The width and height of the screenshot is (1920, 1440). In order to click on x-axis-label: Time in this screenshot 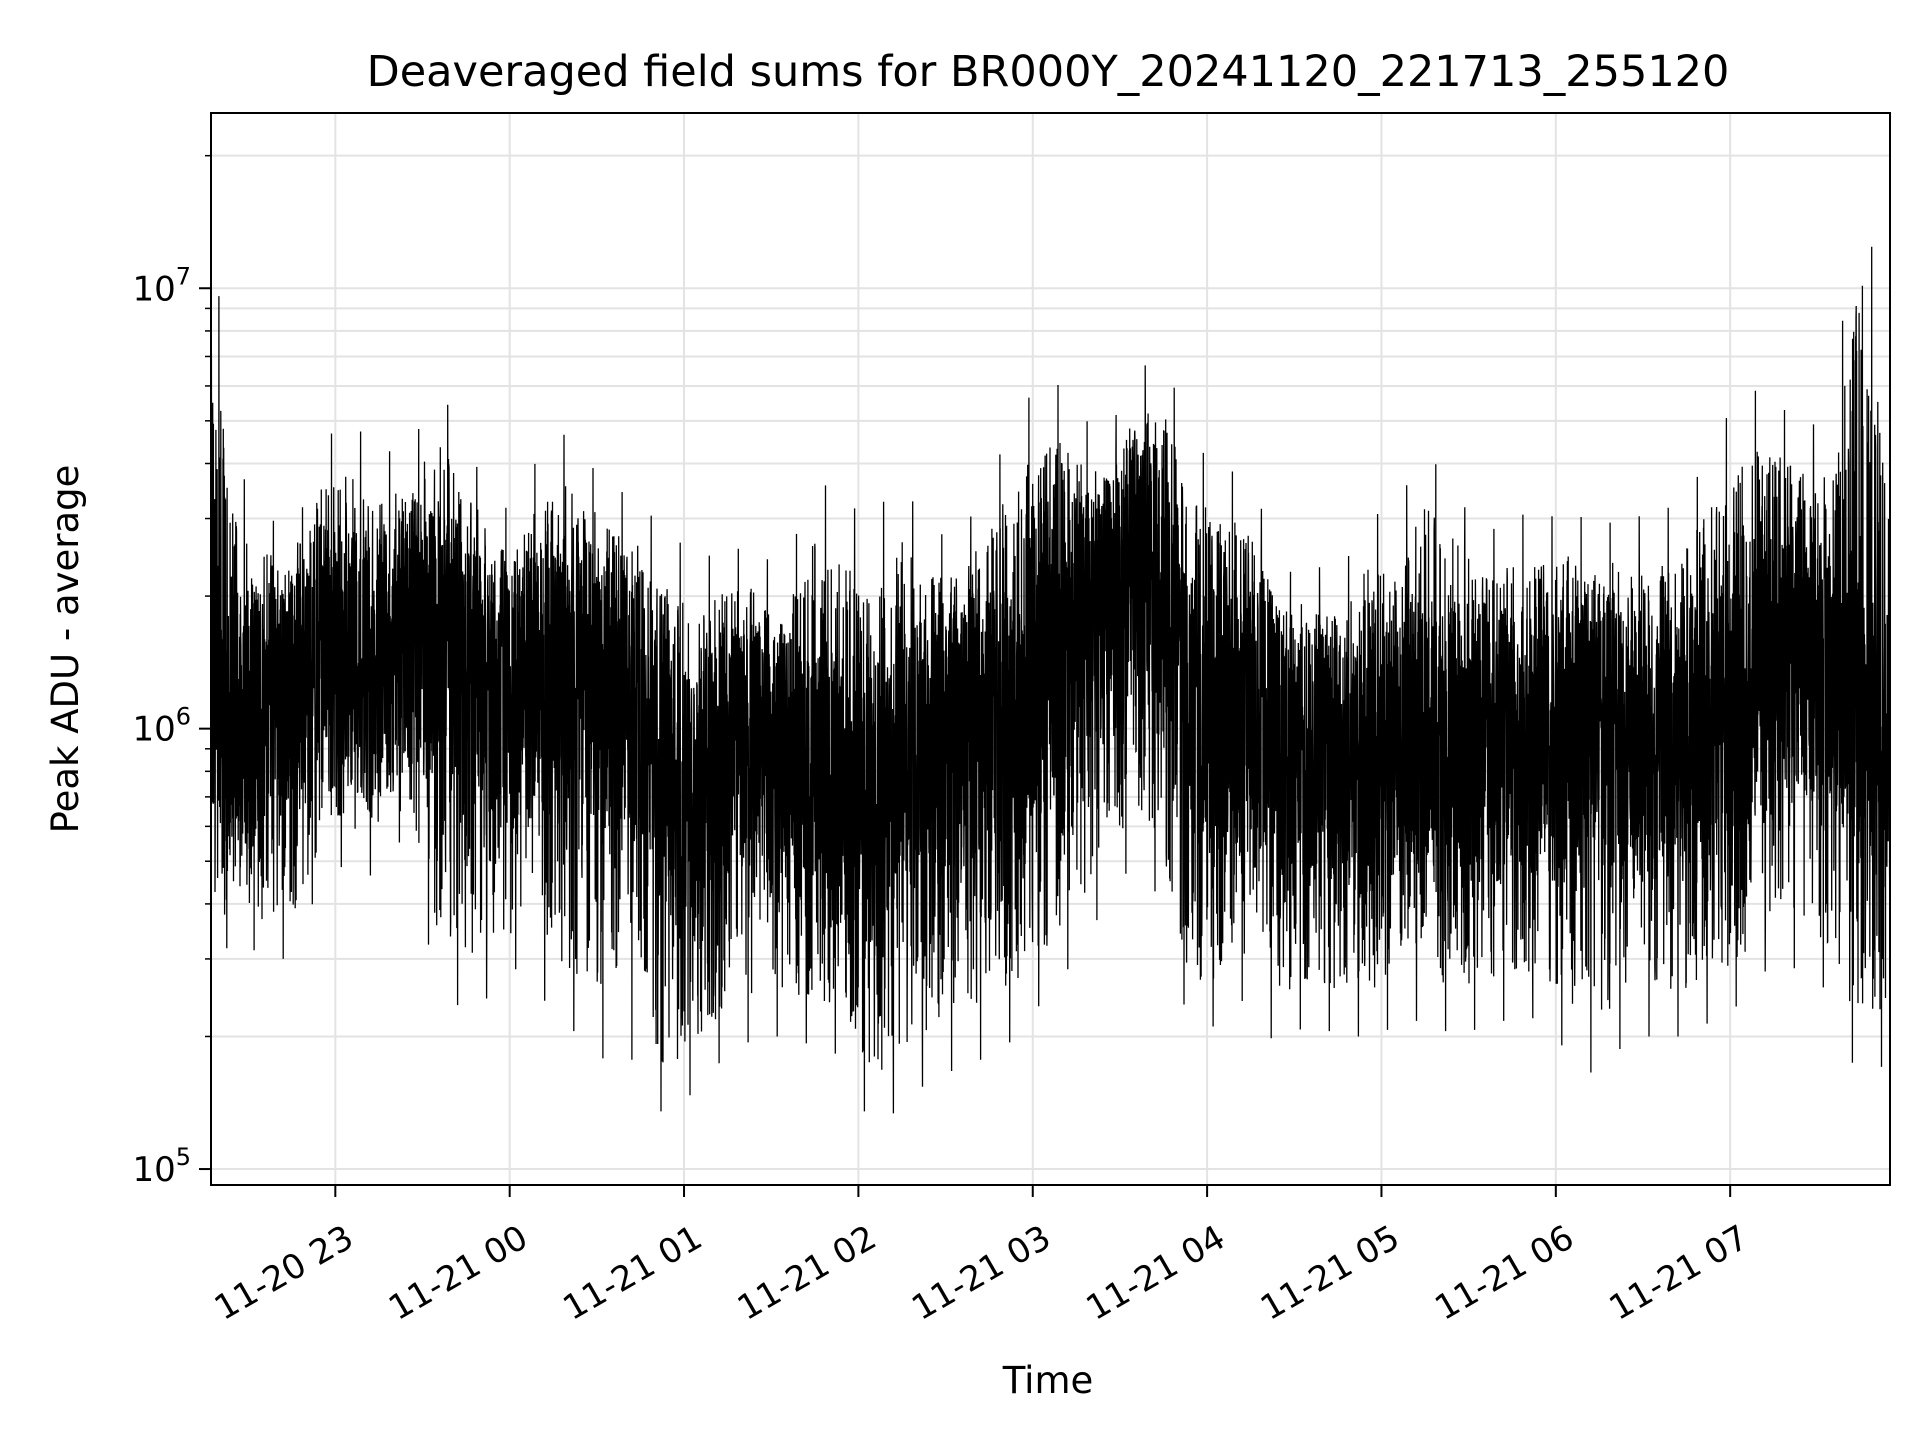, I will do `click(1048, 1380)`.